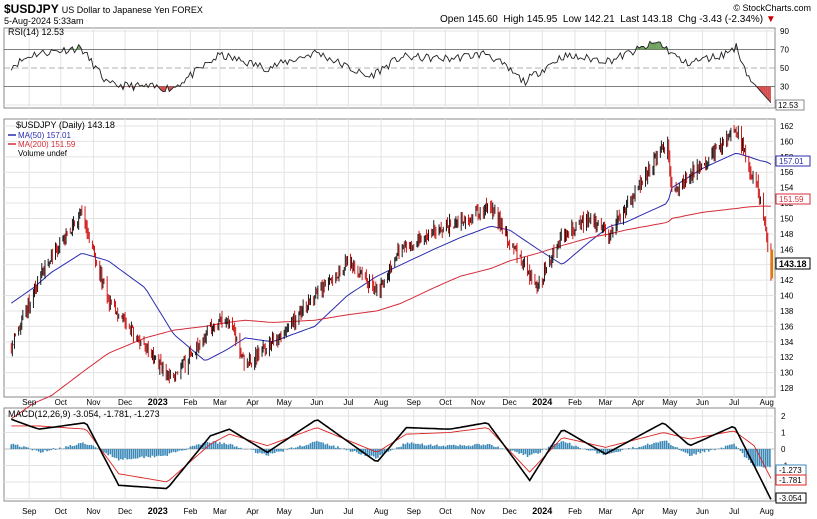 The image size is (817, 519). Describe the element at coordinates (784, 50) in the screenshot. I see `rsi-tick-label: 70` at that location.